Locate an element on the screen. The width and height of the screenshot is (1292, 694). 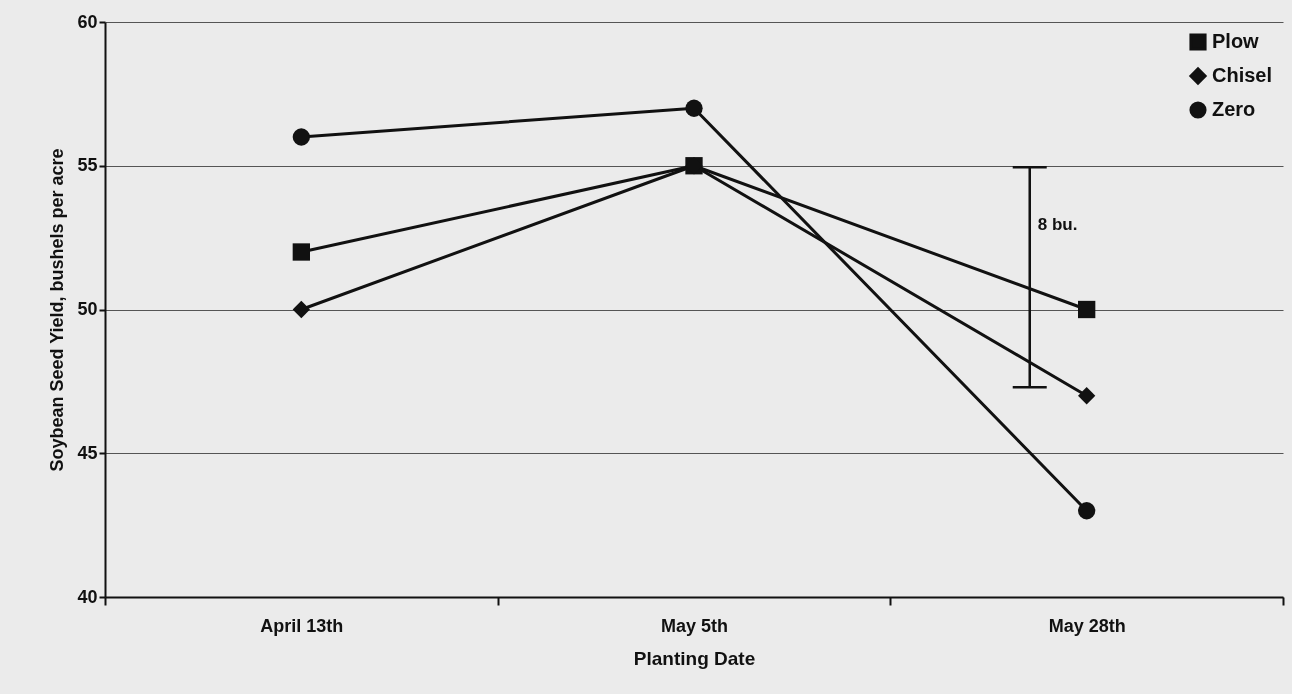
y-tick-label: 45 is located at coordinates (87, 452).